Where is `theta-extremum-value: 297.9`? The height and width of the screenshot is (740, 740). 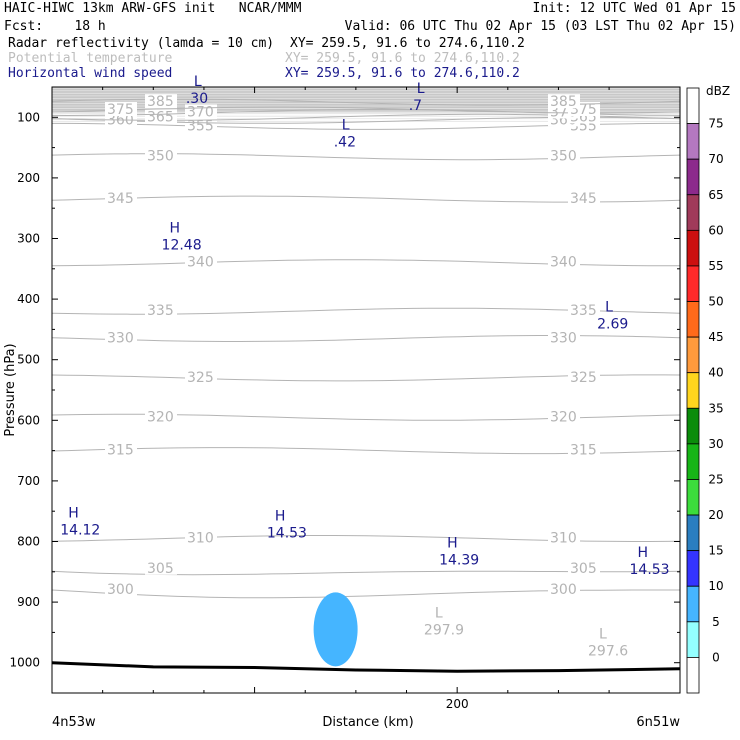 theta-extremum-value: 297.9 is located at coordinates (444, 630).